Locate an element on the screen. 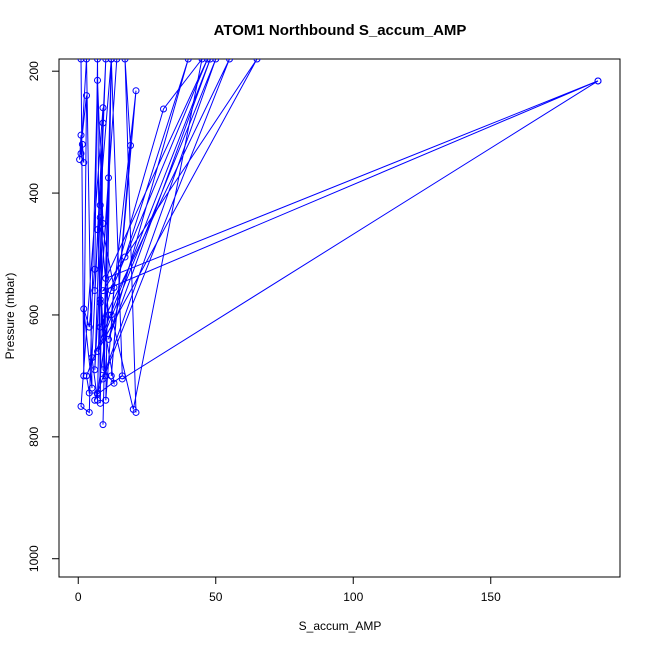  y-tick-label: 800 is located at coordinates (34, 437).